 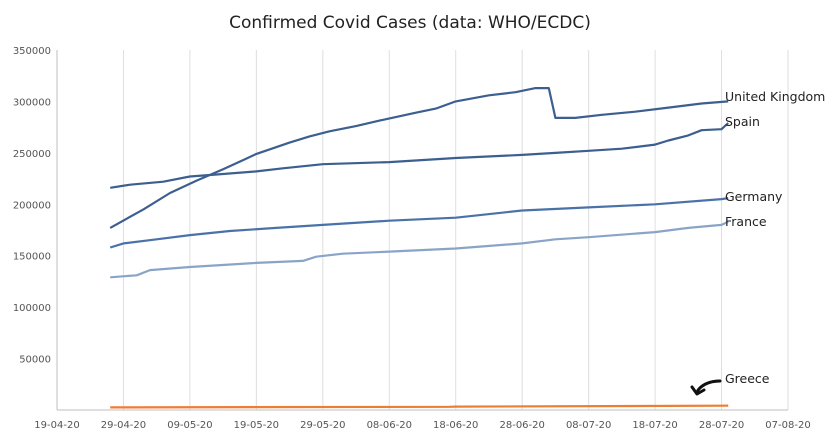 I want to click on x-tick-label: 19-04-20, so click(x=56, y=425).